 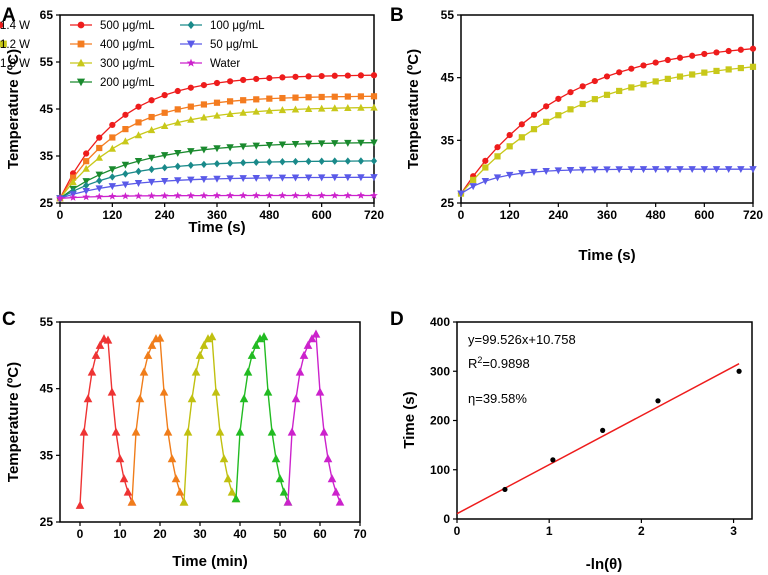 I want to click on plot-frame-c, so click(x=210, y=422).